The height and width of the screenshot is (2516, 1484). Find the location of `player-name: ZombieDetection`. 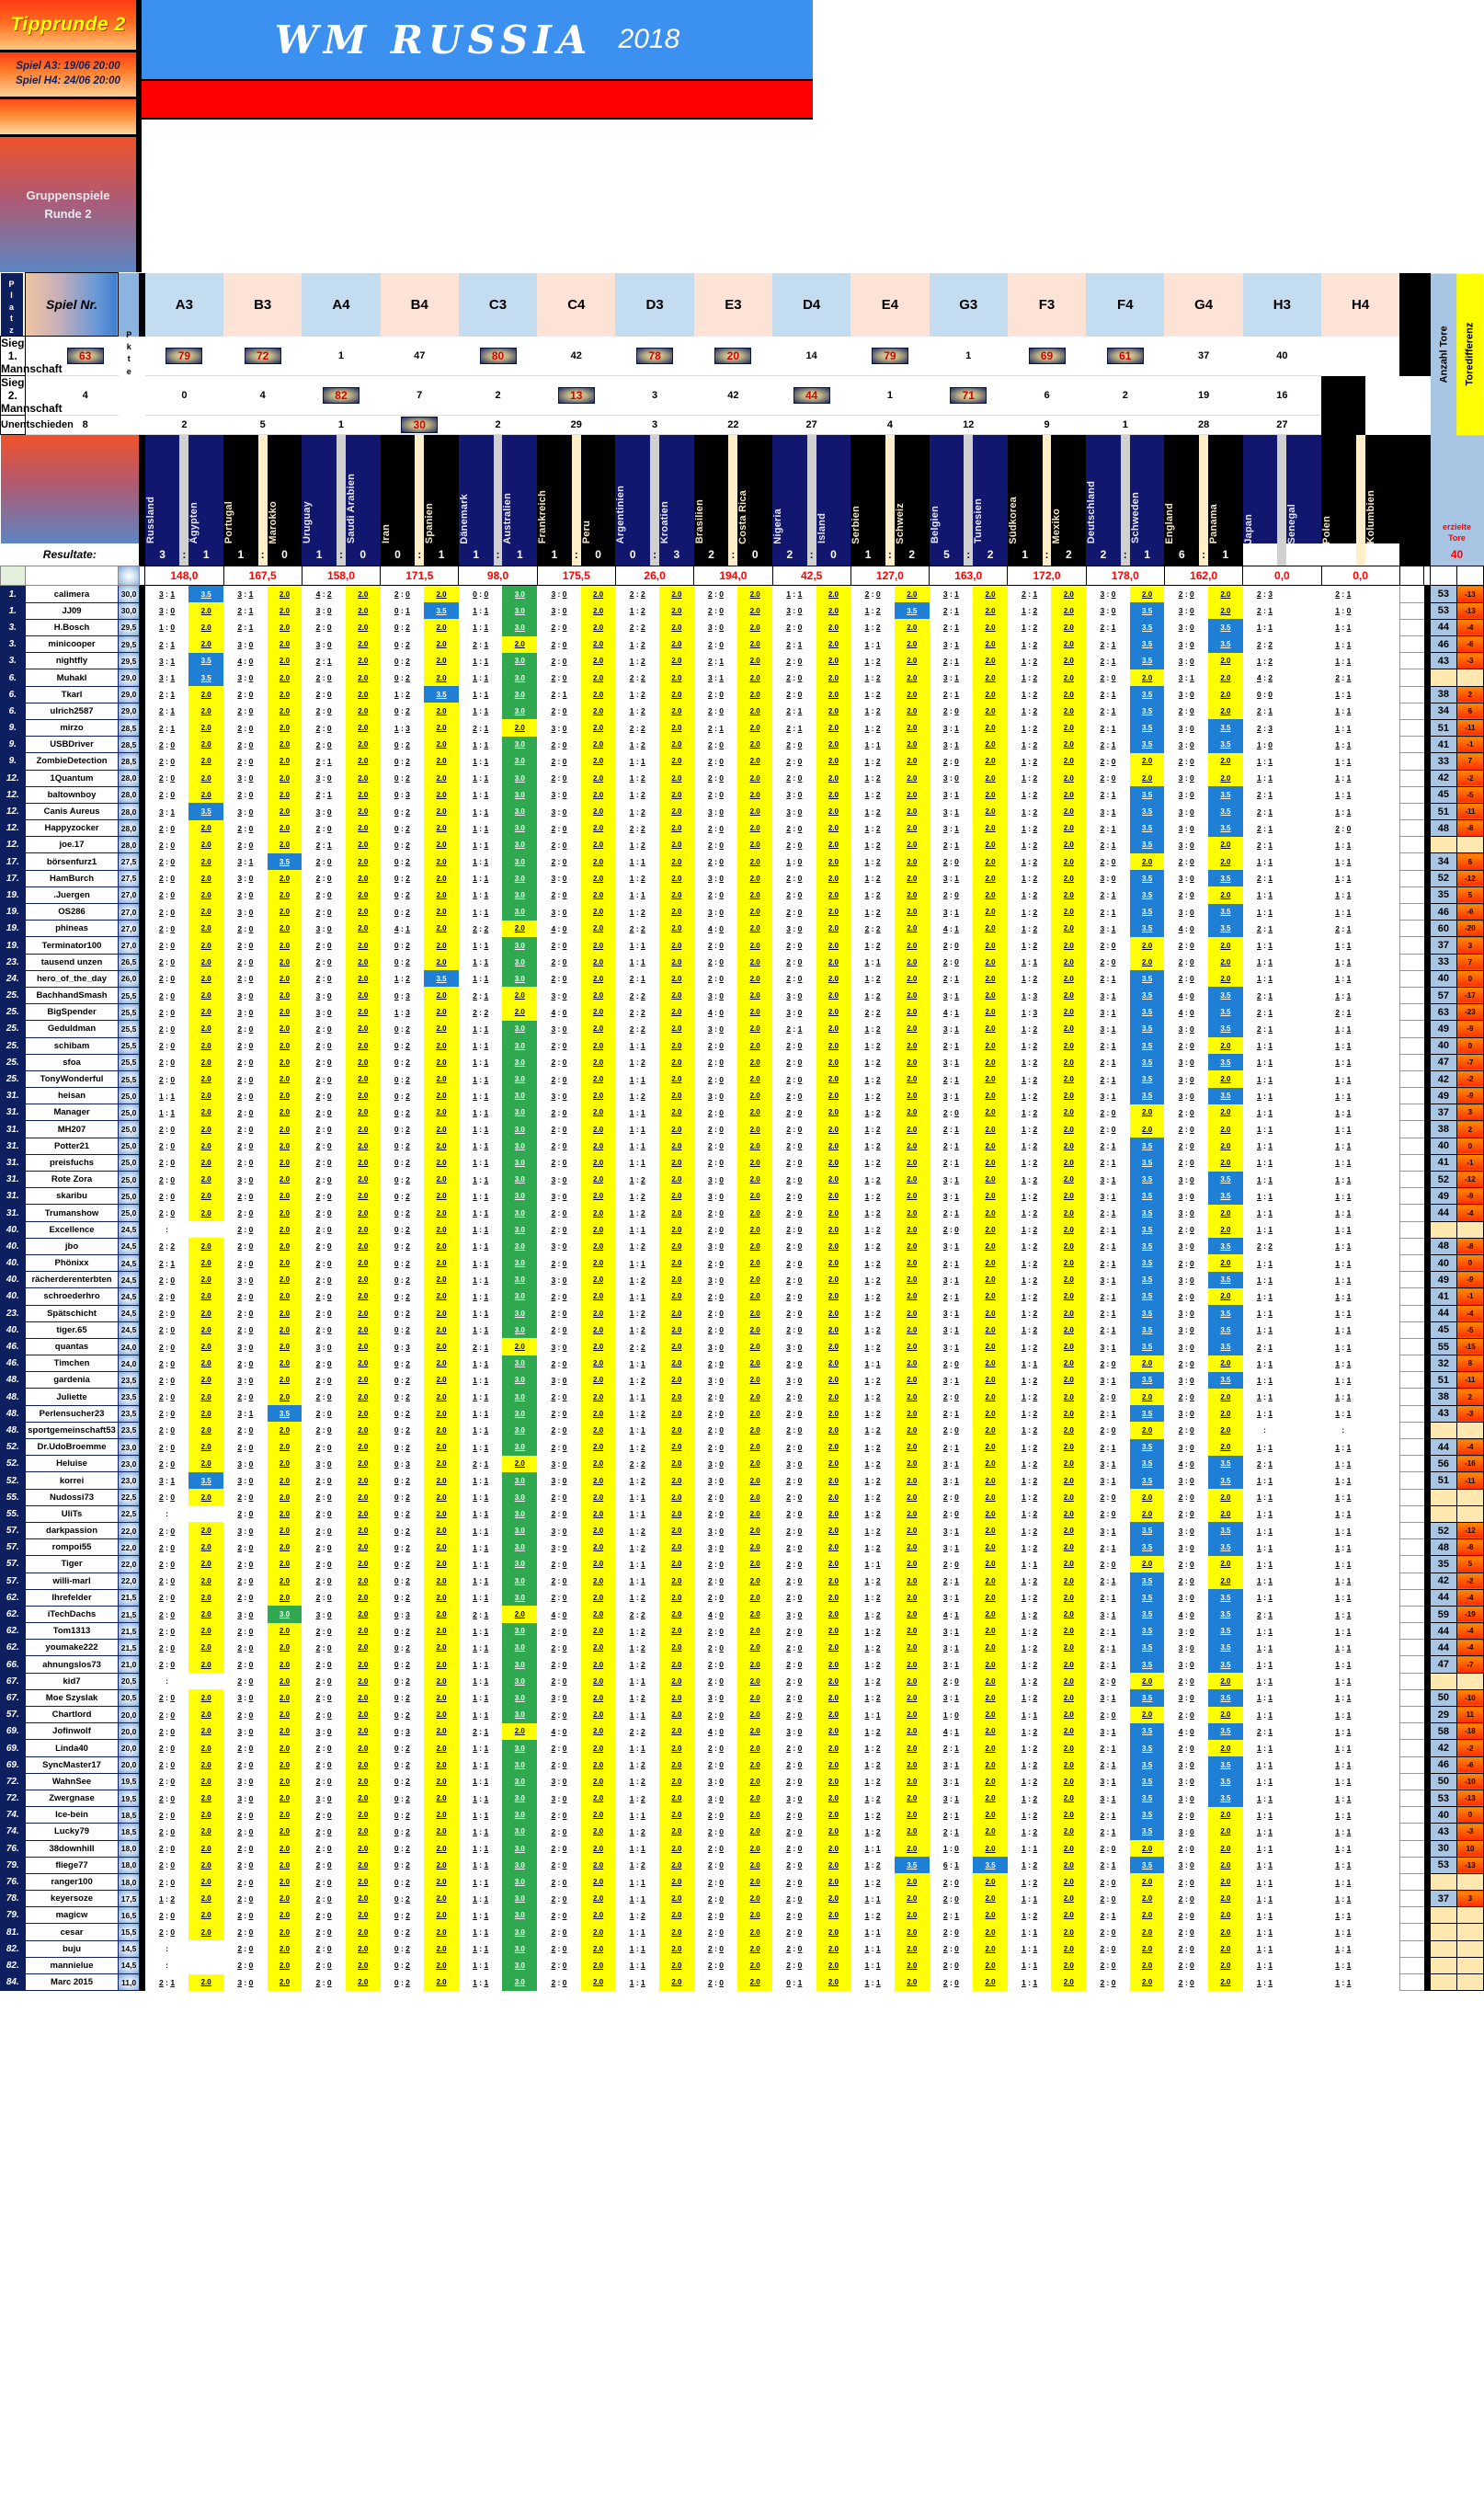

player-name: ZombieDetection is located at coordinates (72, 761).